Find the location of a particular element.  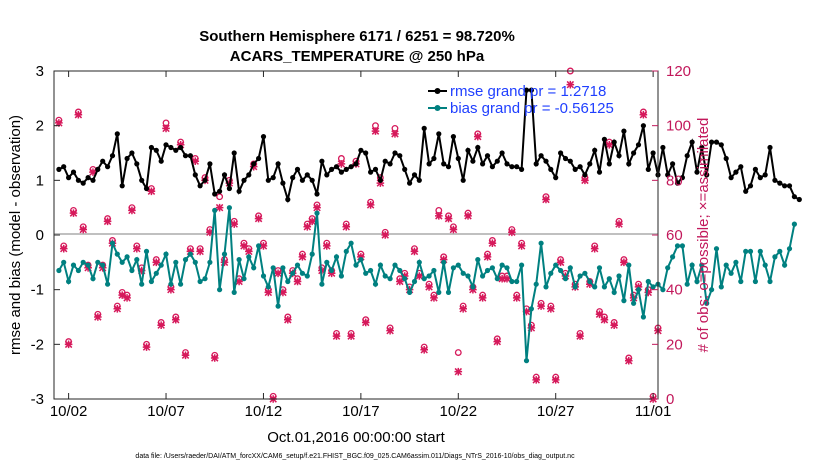

left-y-axis-ticks: -3 -2 -1 0 1 2 3 is located at coordinates (45, 235).